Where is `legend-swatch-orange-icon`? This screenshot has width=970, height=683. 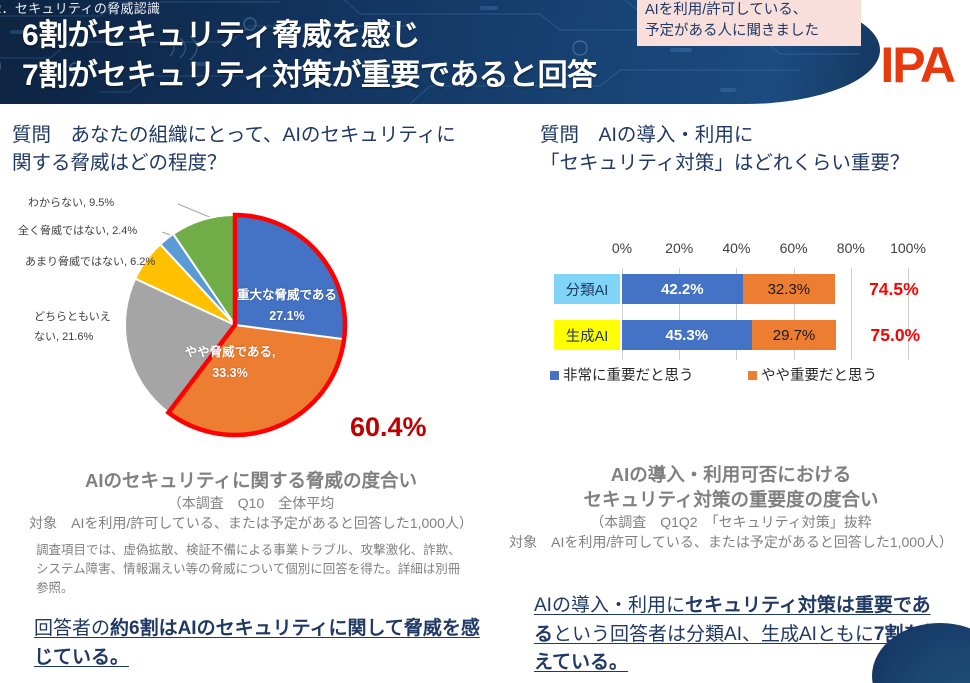
legend-swatch-orange-icon is located at coordinates (752, 375).